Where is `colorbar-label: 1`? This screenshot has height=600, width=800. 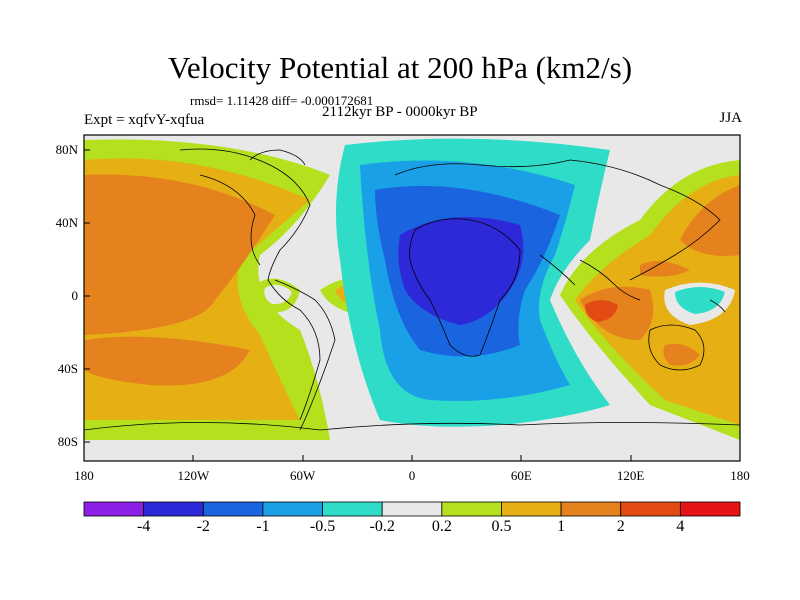 colorbar-label: 1 is located at coordinates (561, 526).